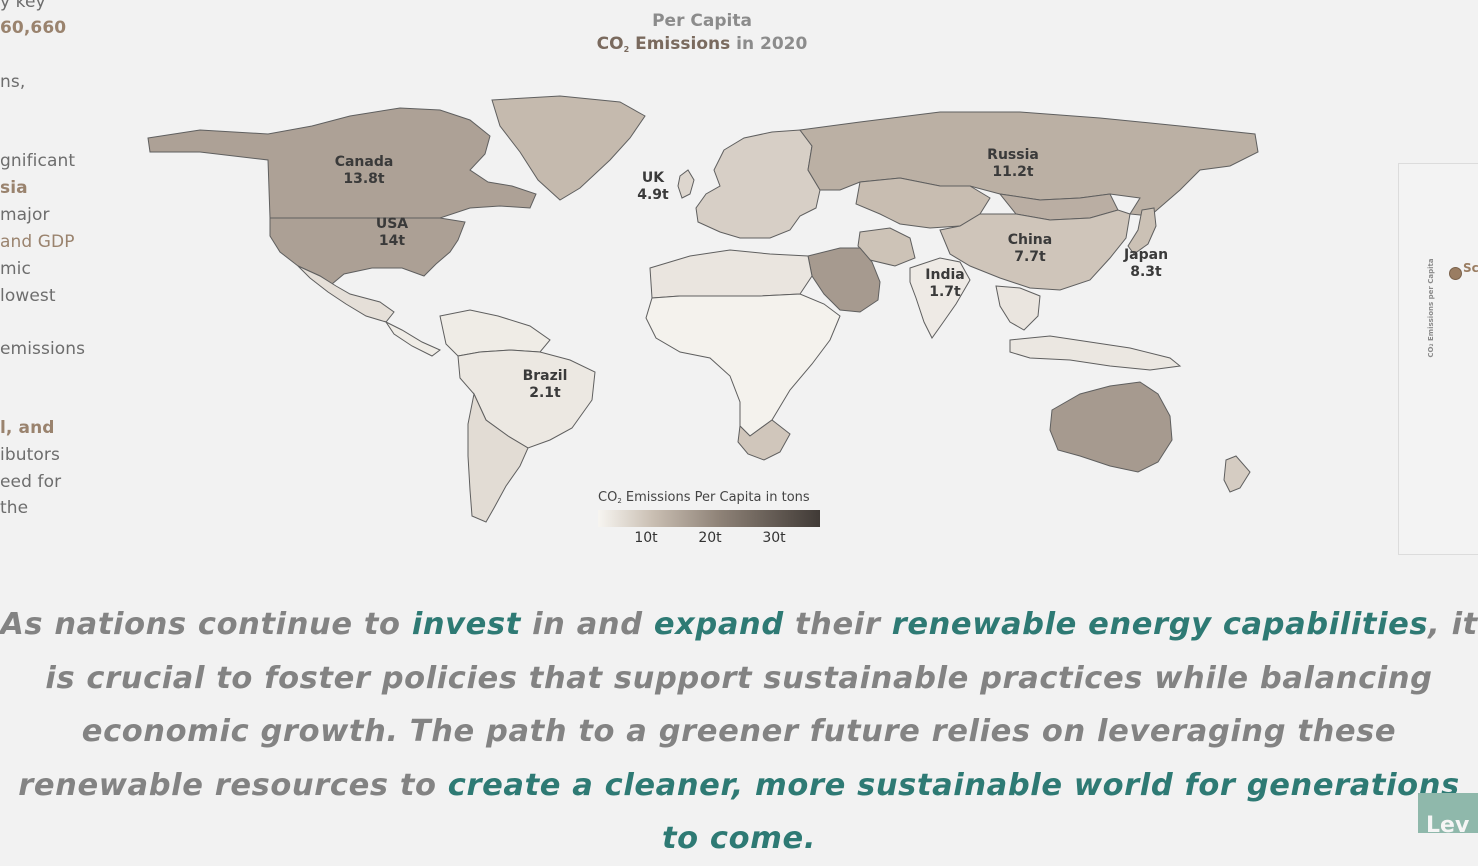  I want to click on left-narrative-line: major, so click(25, 215).